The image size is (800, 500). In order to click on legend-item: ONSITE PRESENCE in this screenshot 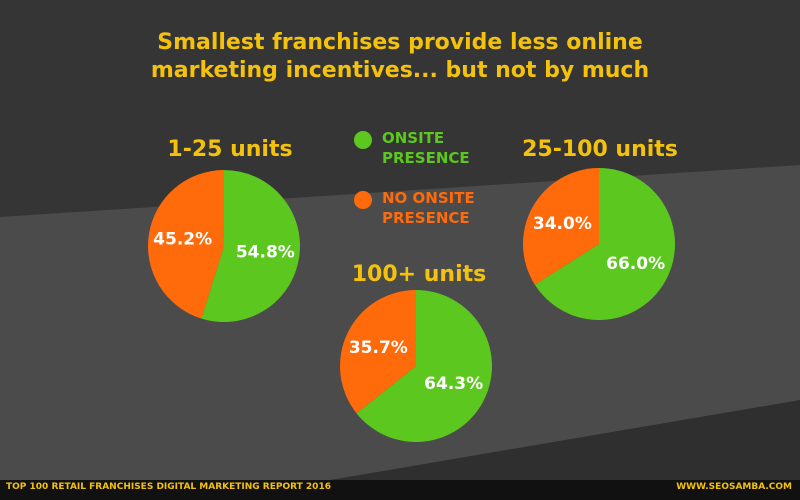, I will do `click(423, 148)`.